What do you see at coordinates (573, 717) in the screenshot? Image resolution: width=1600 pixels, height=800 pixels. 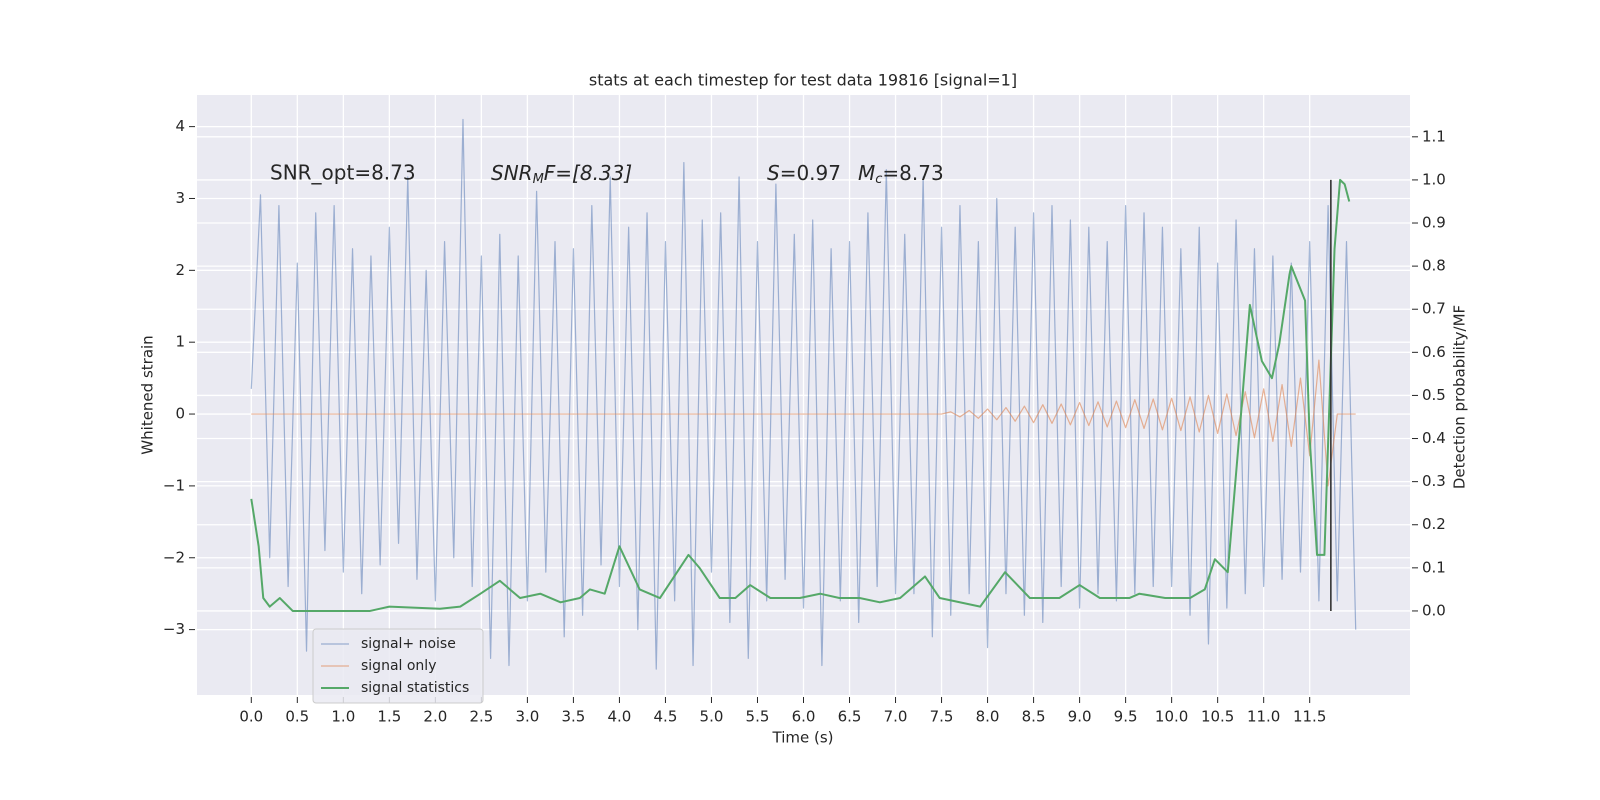 I see `x-tick-label: 3.5` at bounding box center [573, 717].